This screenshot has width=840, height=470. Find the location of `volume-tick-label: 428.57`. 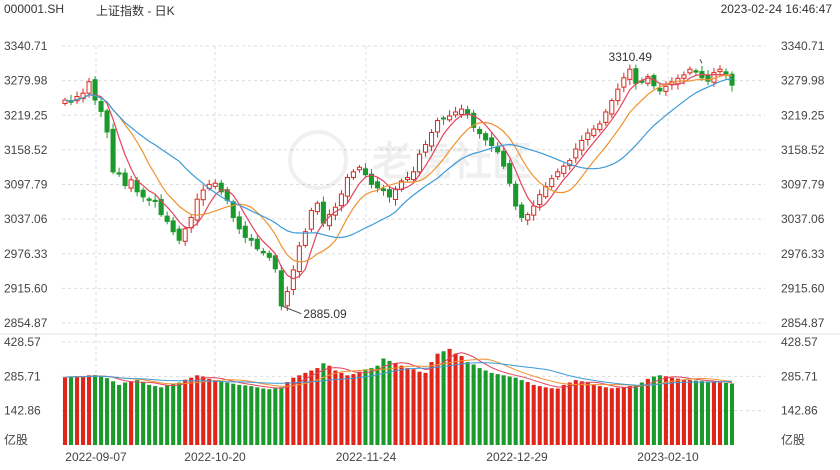

volume-tick-label: 428.57 is located at coordinates (22, 342).